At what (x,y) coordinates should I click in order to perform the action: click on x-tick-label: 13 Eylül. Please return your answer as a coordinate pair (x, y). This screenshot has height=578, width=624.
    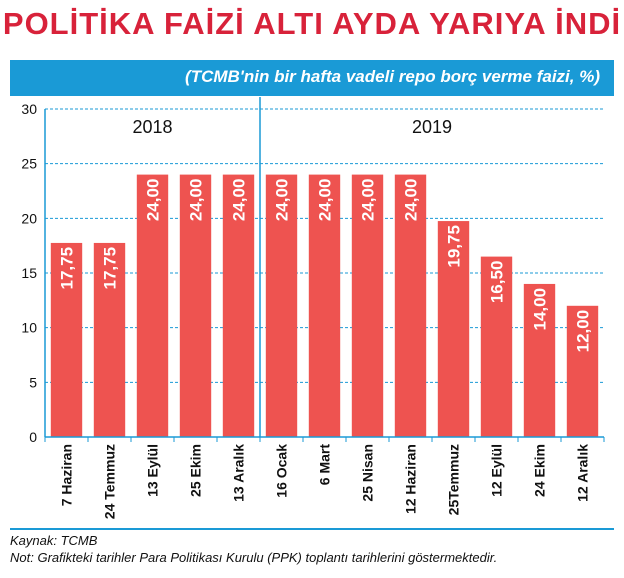
    Looking at the image, I should click on (153, 470).